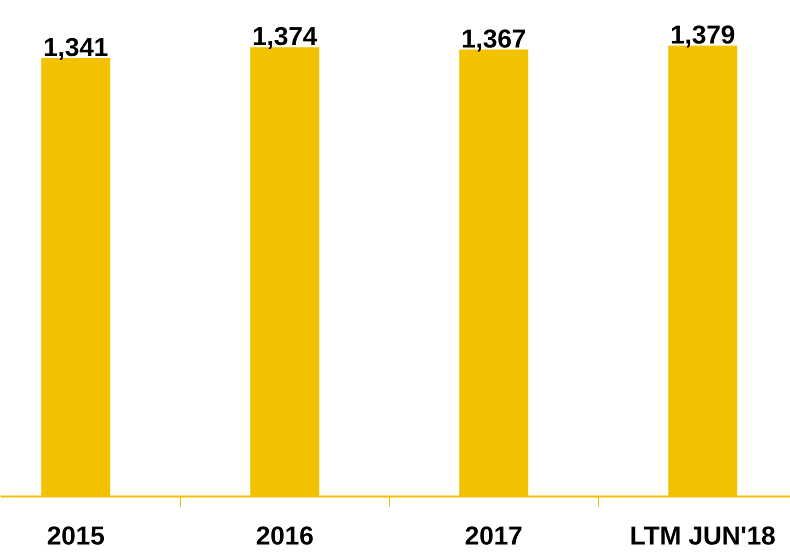 Image resolution: width=790 pixels, height=553 pixels. I want to click on x-tick-label: LTM JUN'18, so click(703, 535).